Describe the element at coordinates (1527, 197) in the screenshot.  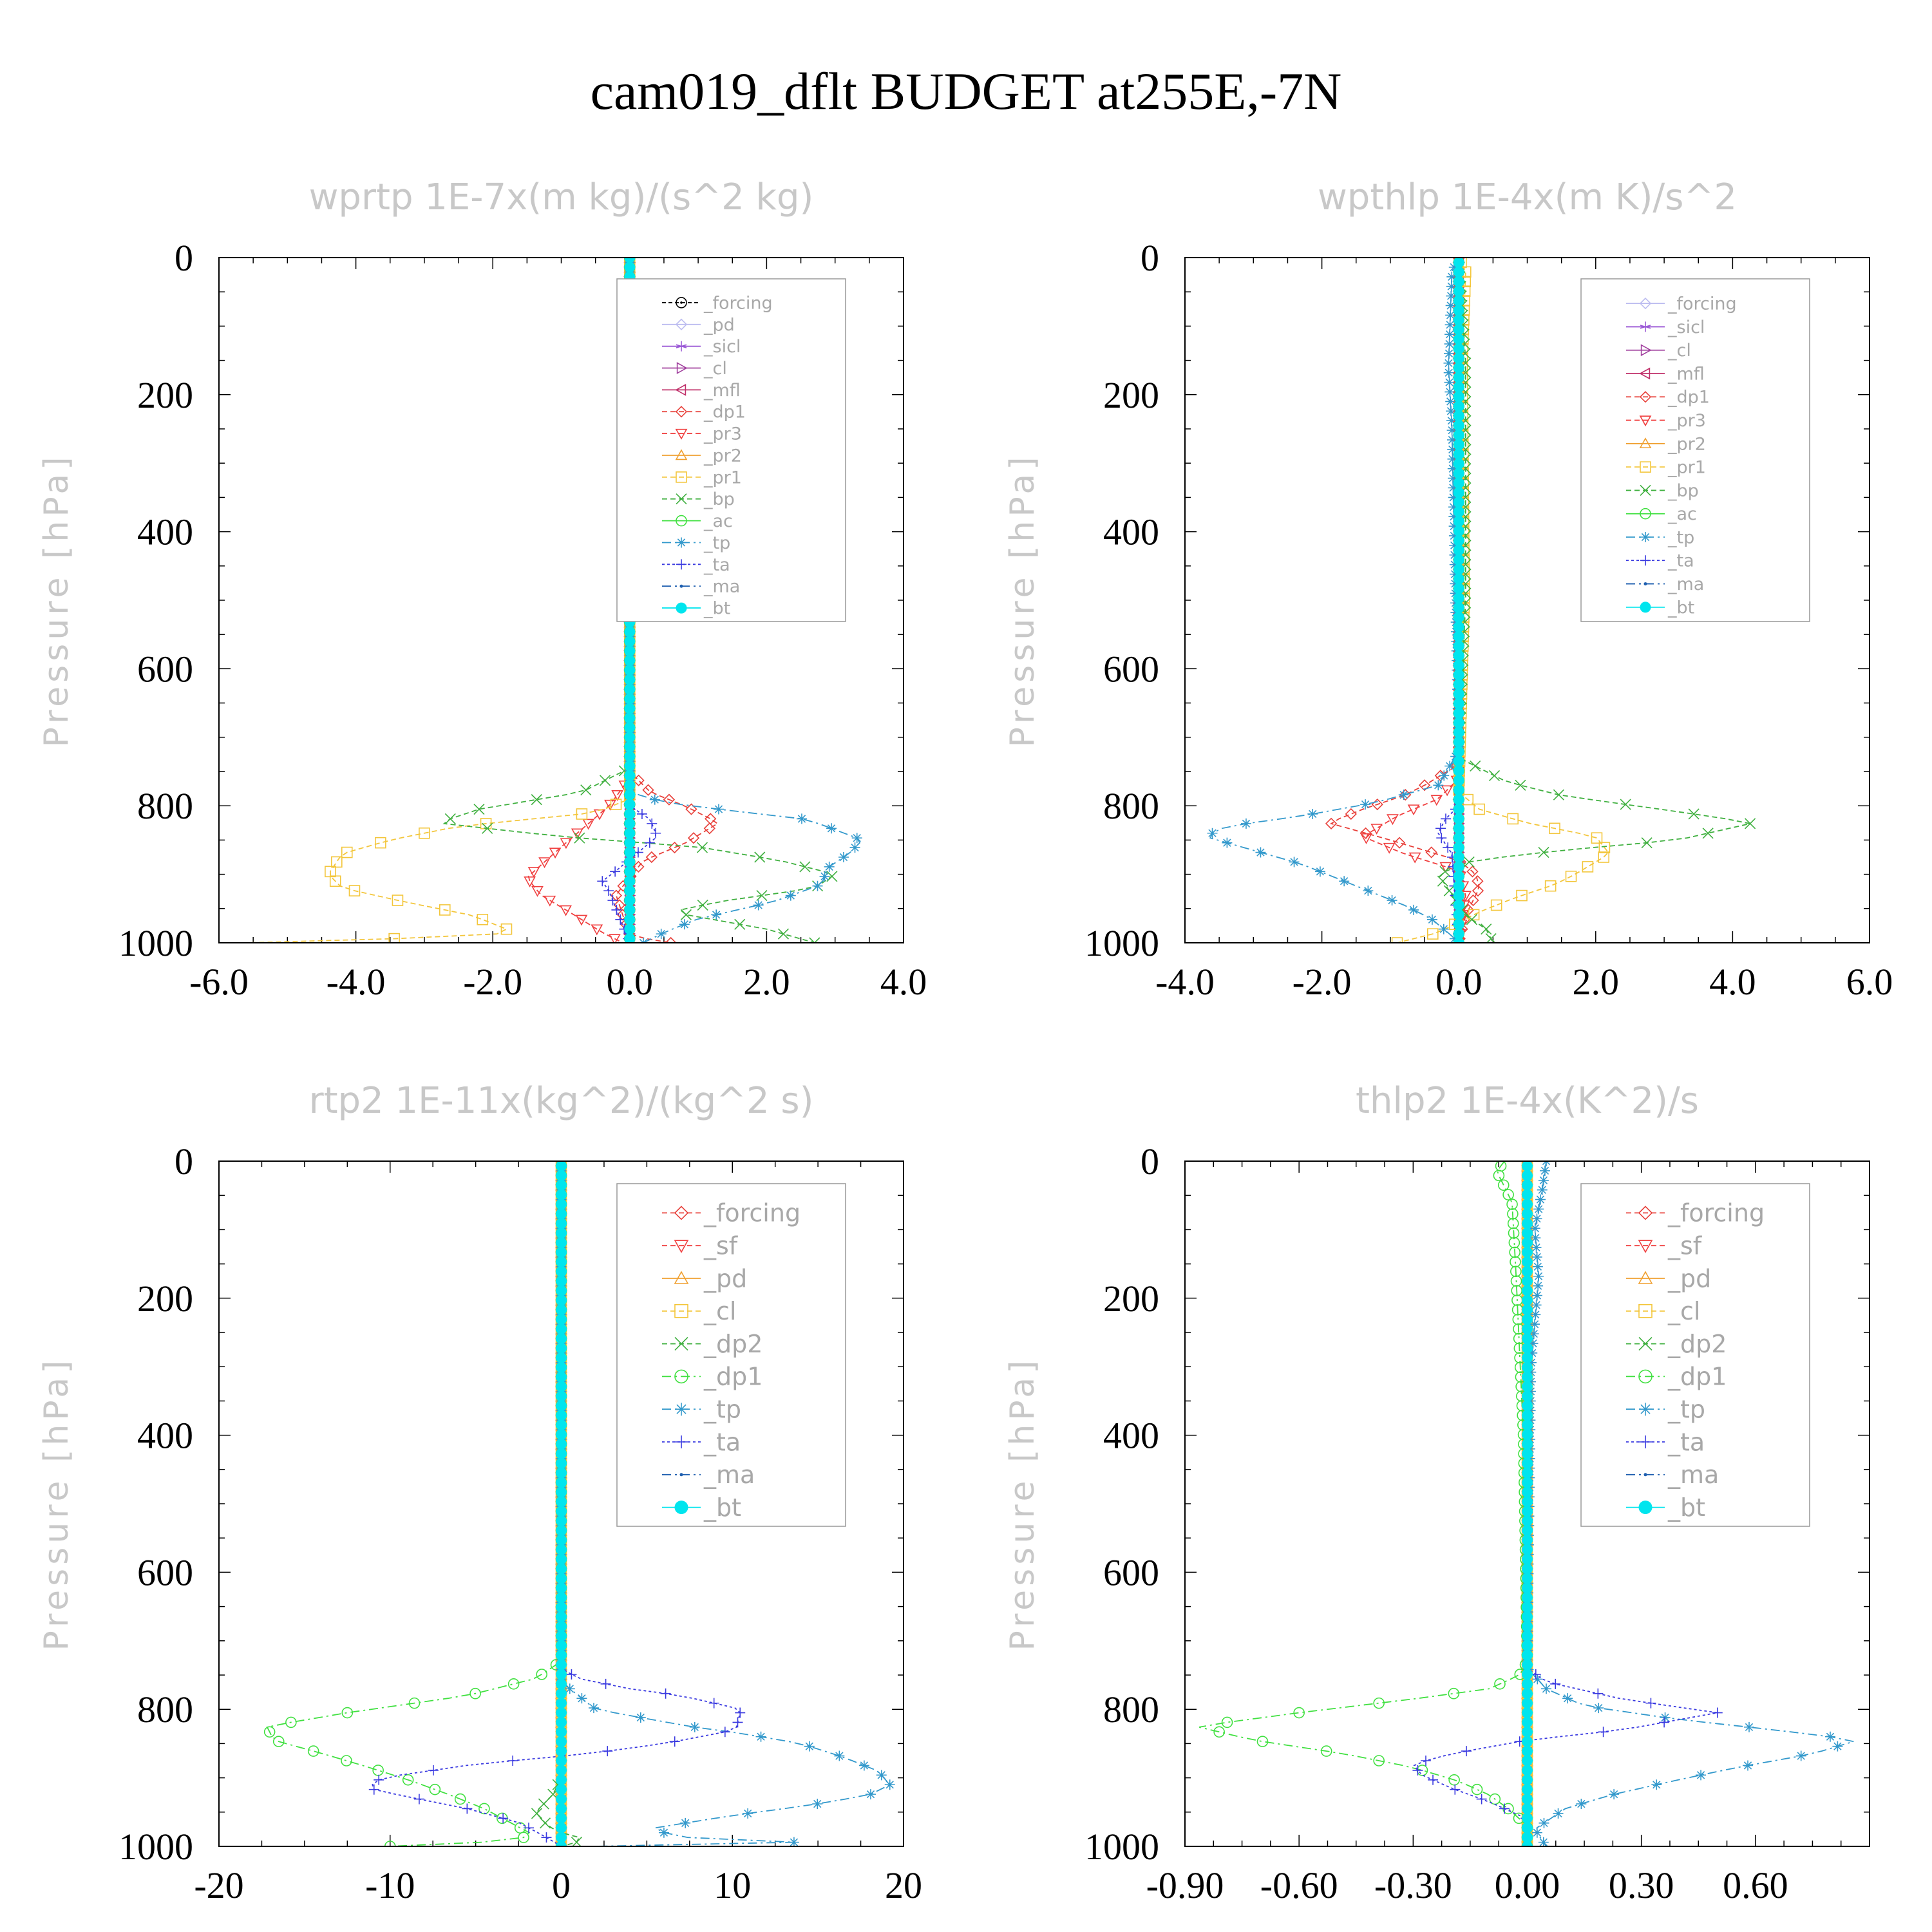
I see `panel-title: wpthlp 1E-4x(m K)/s^2` at that location.